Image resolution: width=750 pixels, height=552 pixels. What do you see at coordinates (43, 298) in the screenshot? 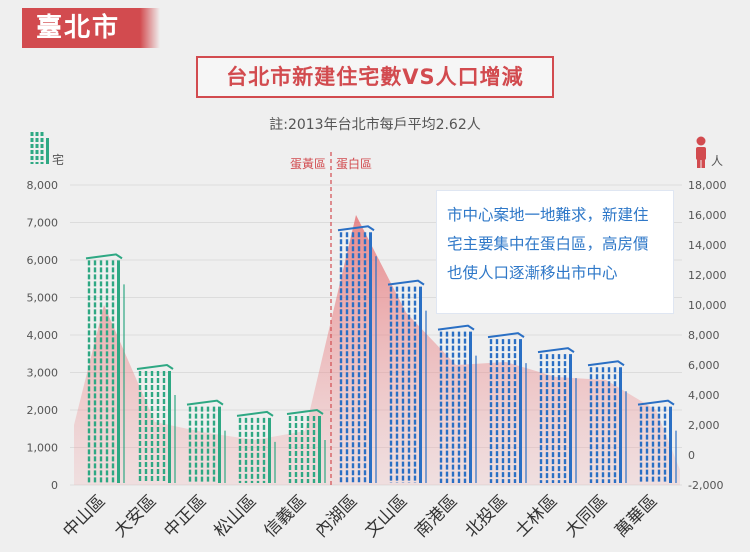
I see `left-tick-label: 5,000` at bounding box center [43, 298].